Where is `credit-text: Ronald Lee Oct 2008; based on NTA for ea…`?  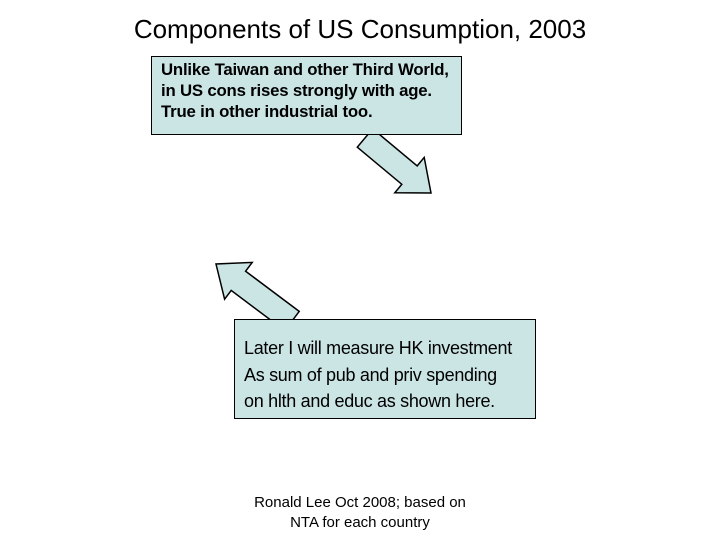 credit-text: Ronald Lee Oct 2008; based on NTA for ea… is located at coordinates (360, 513).